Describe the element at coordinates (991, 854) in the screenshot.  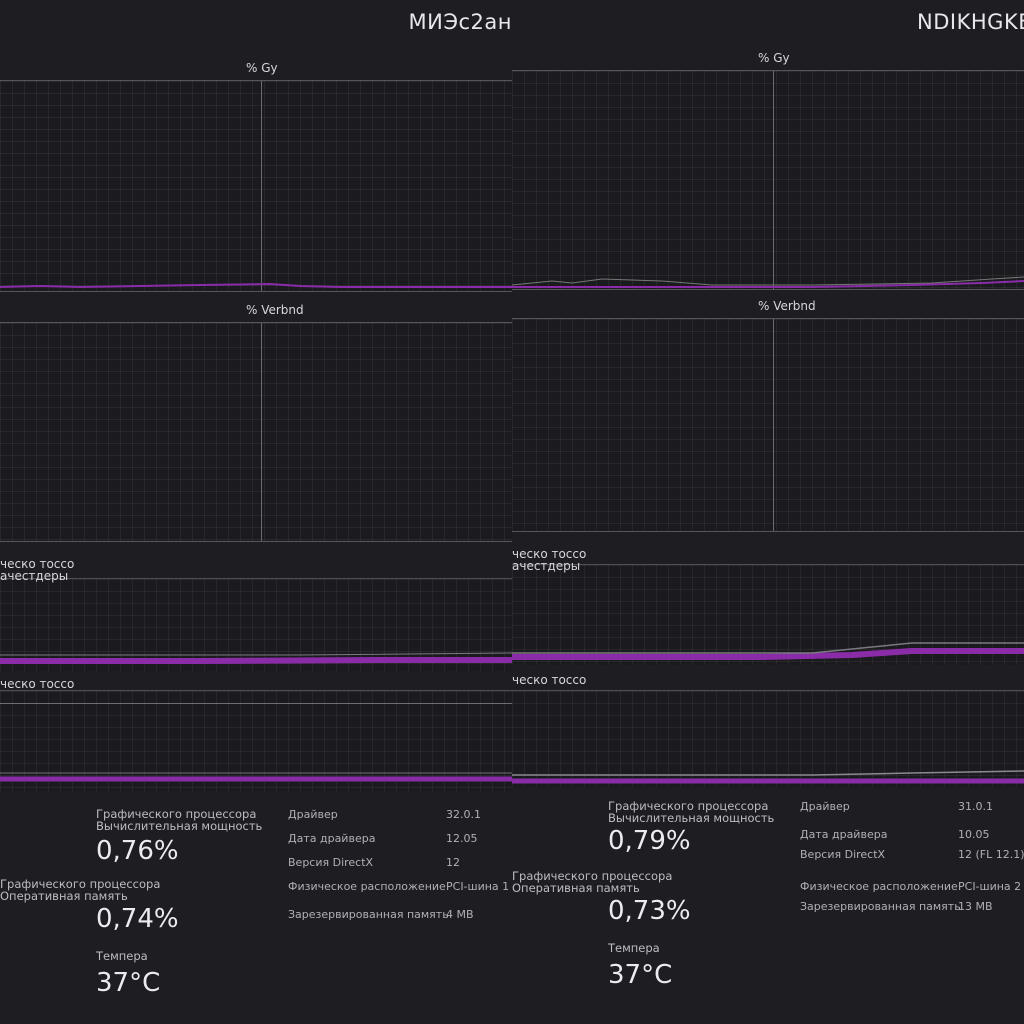
I see `property-value: 12 (FL 12.1)` at that location.